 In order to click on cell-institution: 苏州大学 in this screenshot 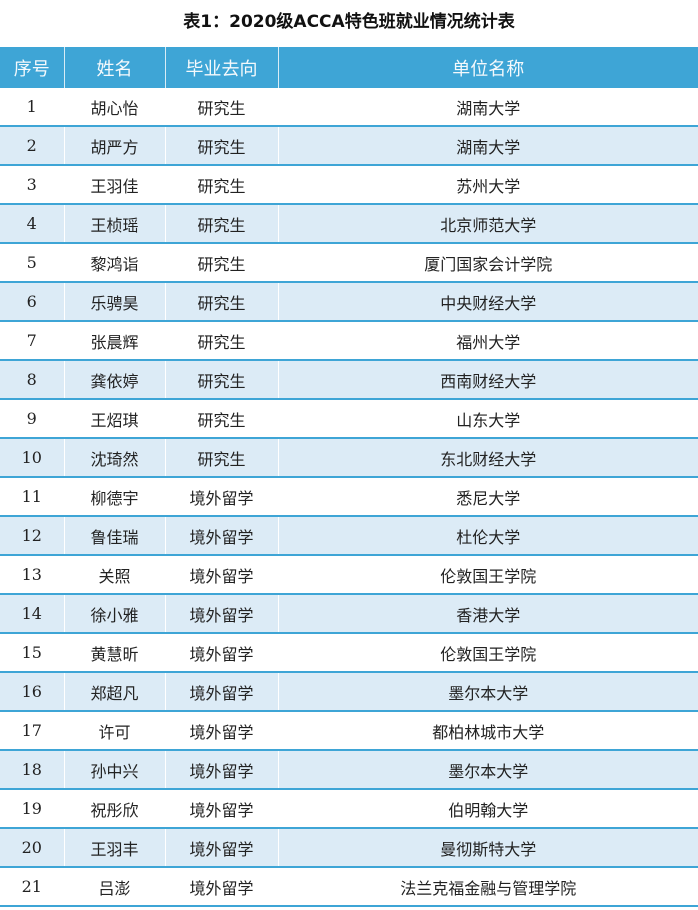, I will do `click(487, 185)`.